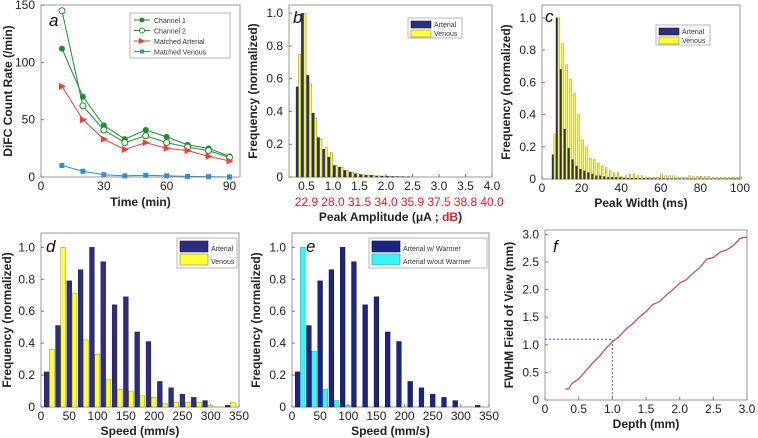 Image resolution: width=758 pixels, height=438 pixels. Describe the element at coordinates (180, 35) in the screenshot. I see `legend` at that location.